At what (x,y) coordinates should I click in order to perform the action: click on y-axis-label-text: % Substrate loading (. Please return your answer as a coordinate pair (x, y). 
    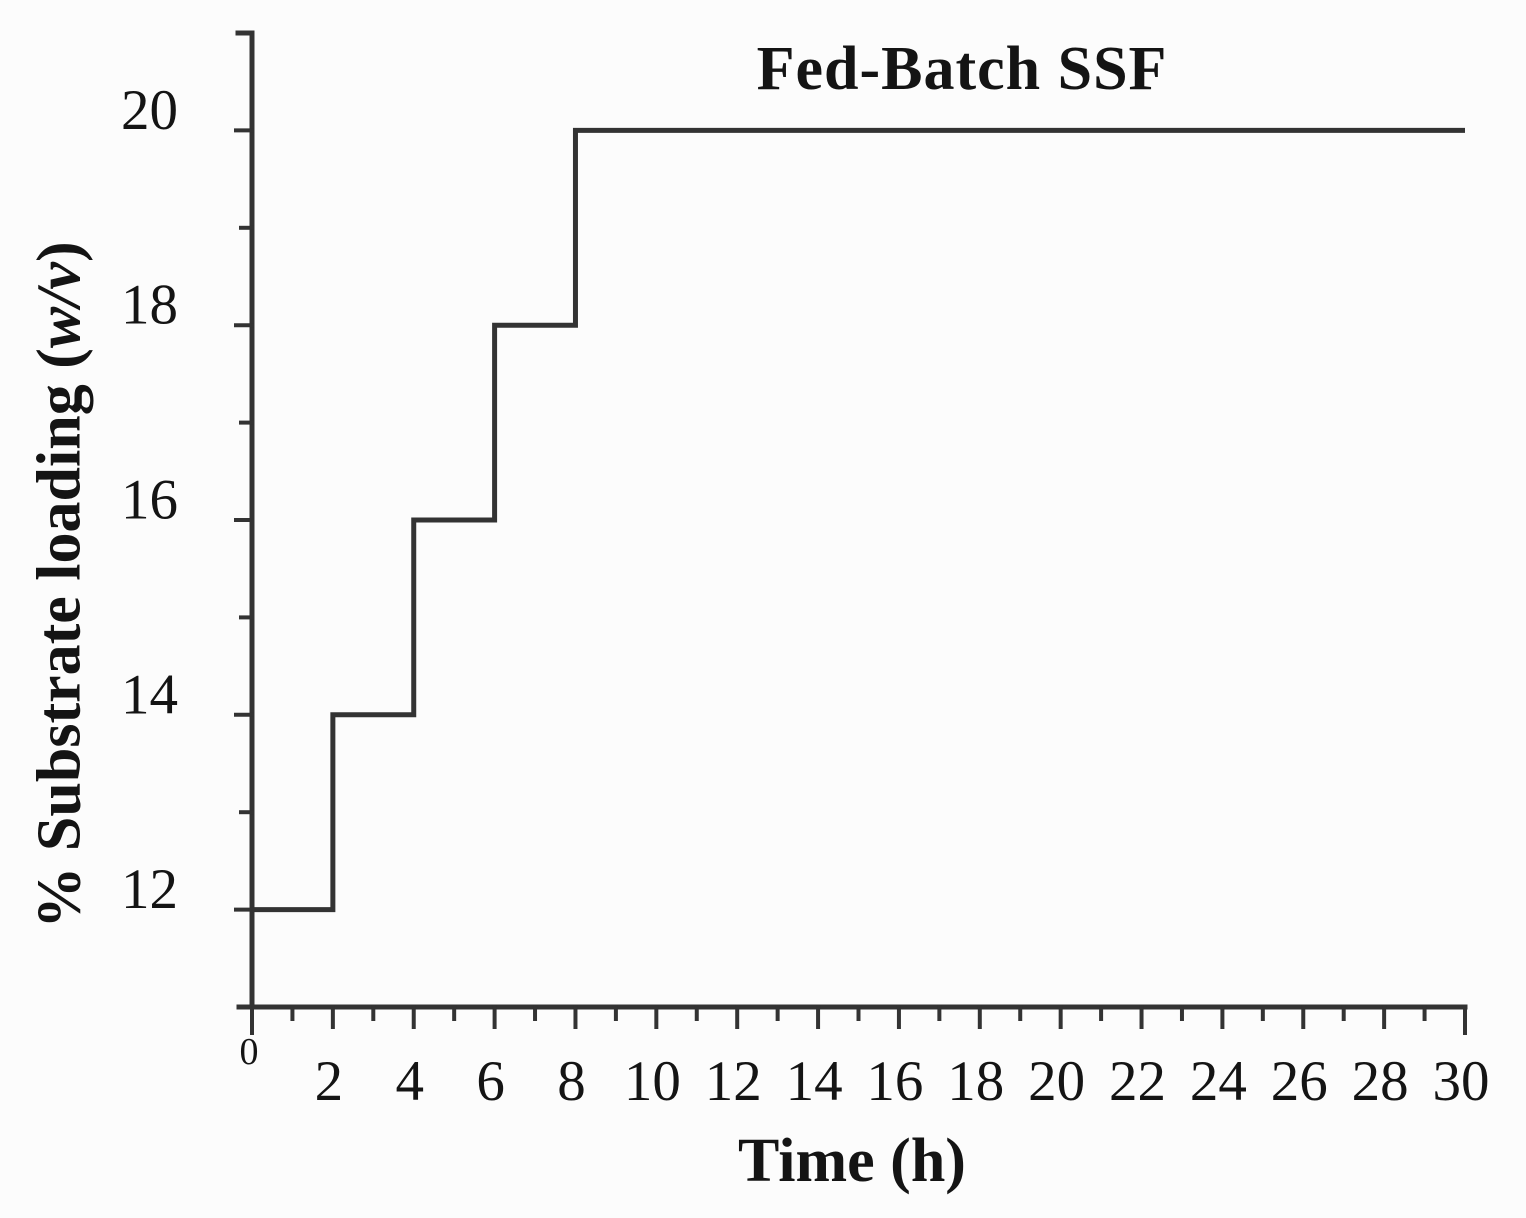
    Looking at the image, I should click on (59, 638).